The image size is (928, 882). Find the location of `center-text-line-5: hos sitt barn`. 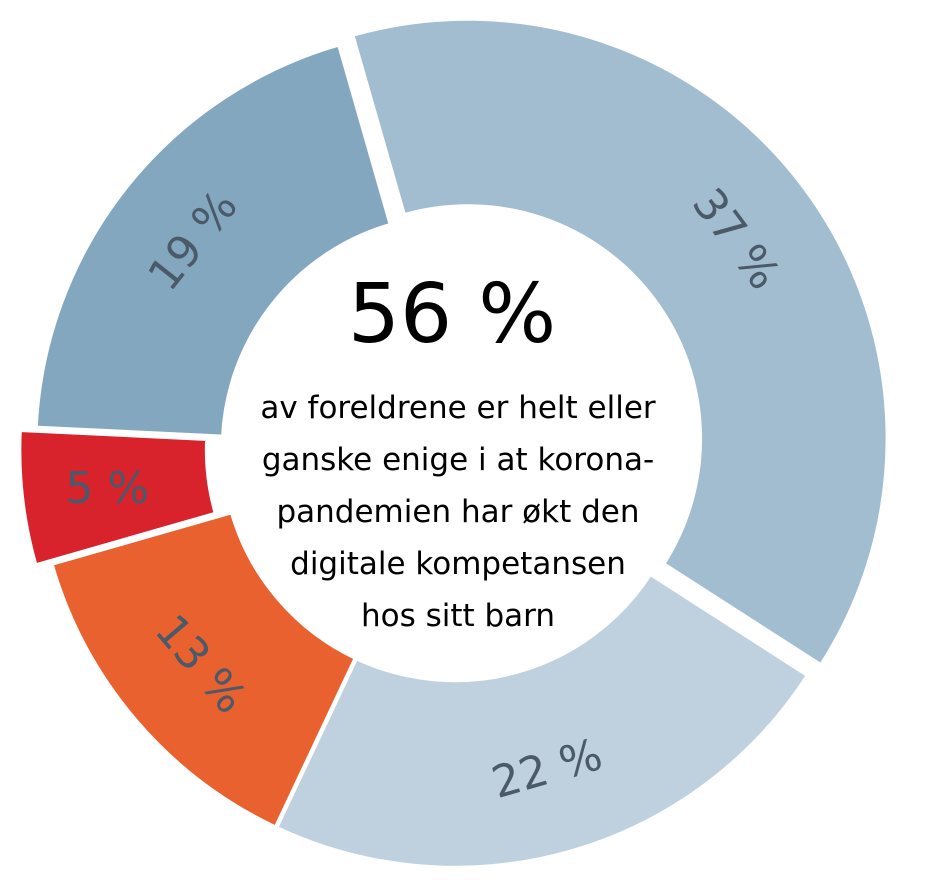

center-text-line-5: hos sitt barn is located at coordinates (458, 616).